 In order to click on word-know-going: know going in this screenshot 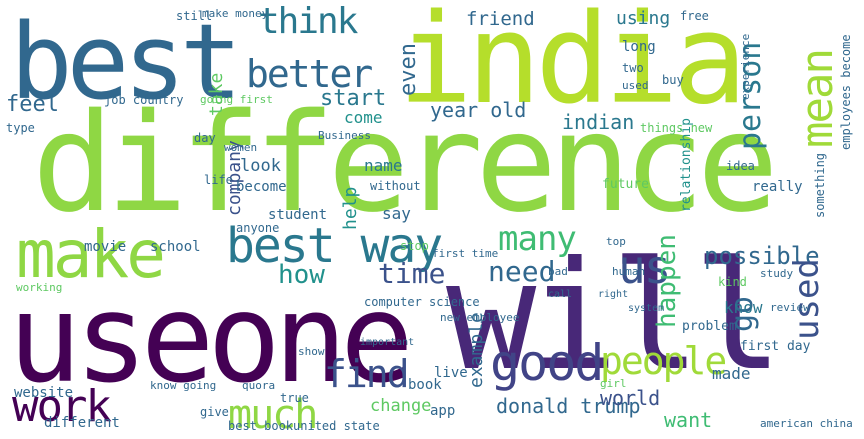, I will do `click(183, 385)`.